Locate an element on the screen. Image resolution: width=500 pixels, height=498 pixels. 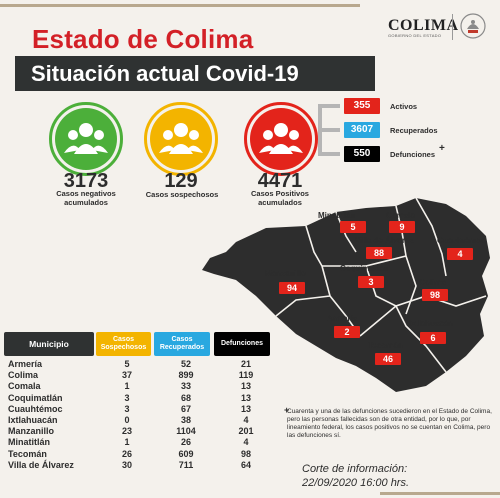
table-cell-value: 0 is located at coordinates (127, 420).